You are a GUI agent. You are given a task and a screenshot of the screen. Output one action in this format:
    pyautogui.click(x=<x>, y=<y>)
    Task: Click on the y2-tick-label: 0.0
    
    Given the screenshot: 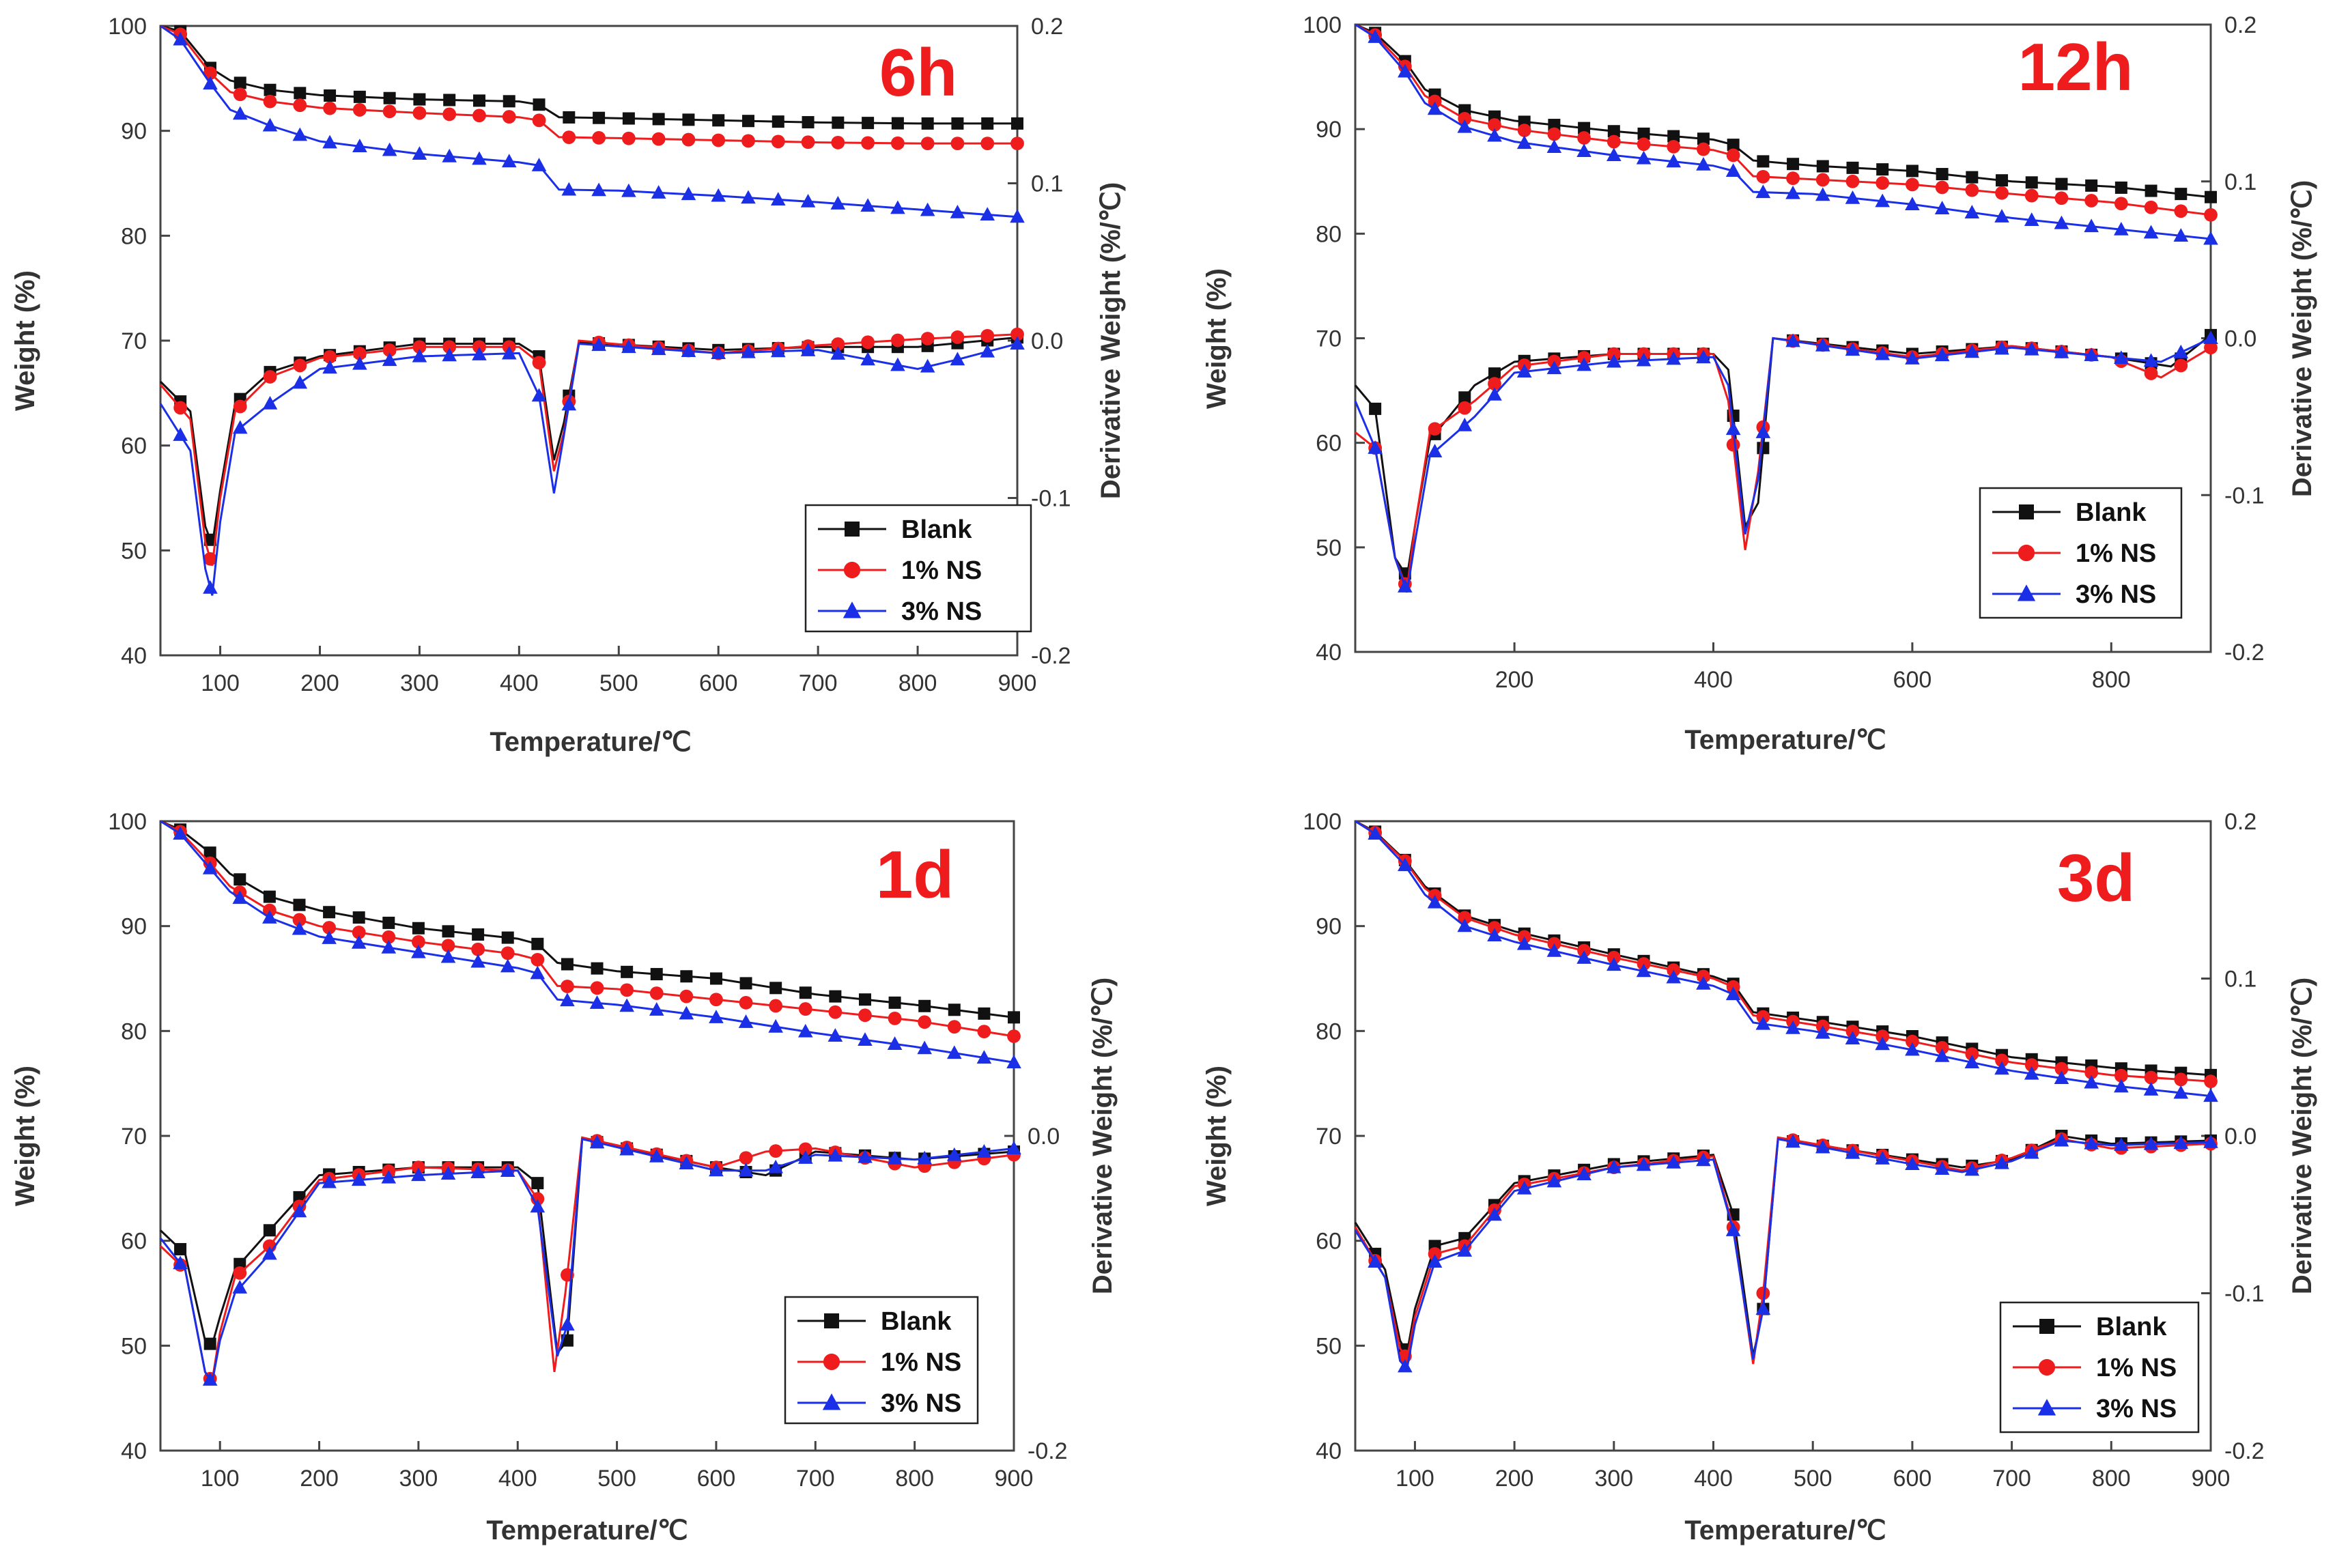 What is the action you would take?
    pyautogui.click(x=1044, y=1137)
    